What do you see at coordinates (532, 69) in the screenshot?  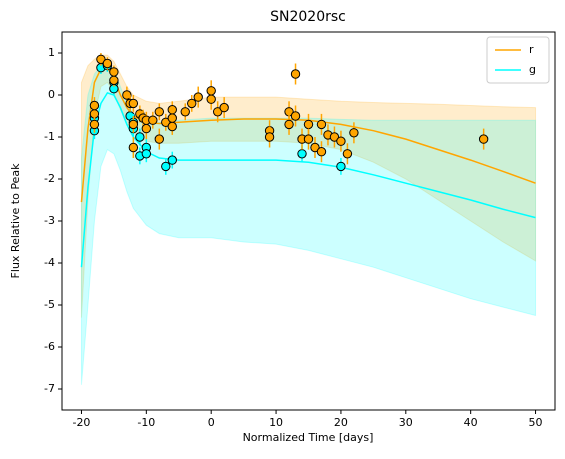 I see `legend-label: g` at bounding box center [532, 69].